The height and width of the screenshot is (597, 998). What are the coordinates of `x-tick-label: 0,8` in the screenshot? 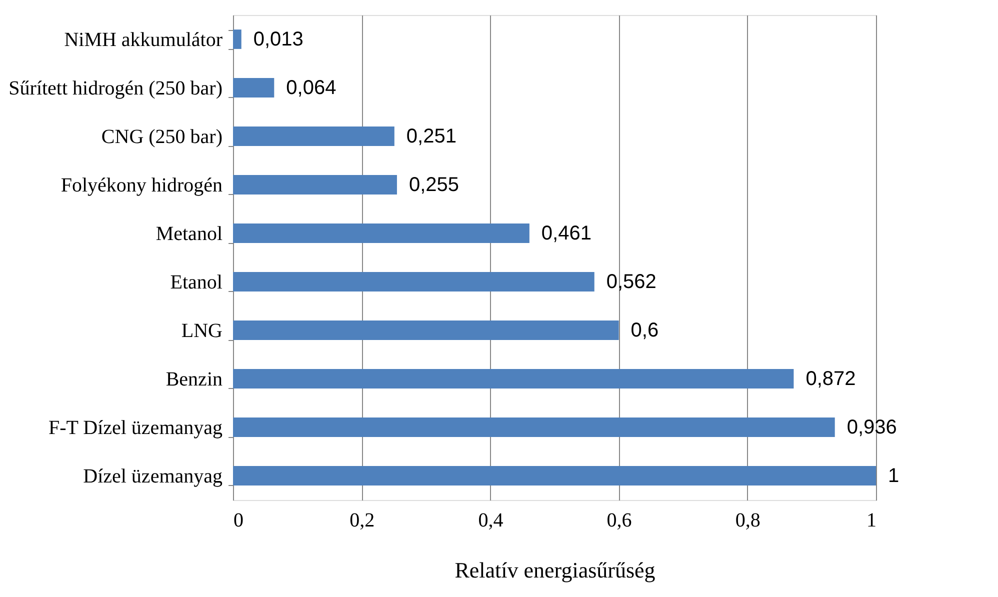 It's located at (747, 521).